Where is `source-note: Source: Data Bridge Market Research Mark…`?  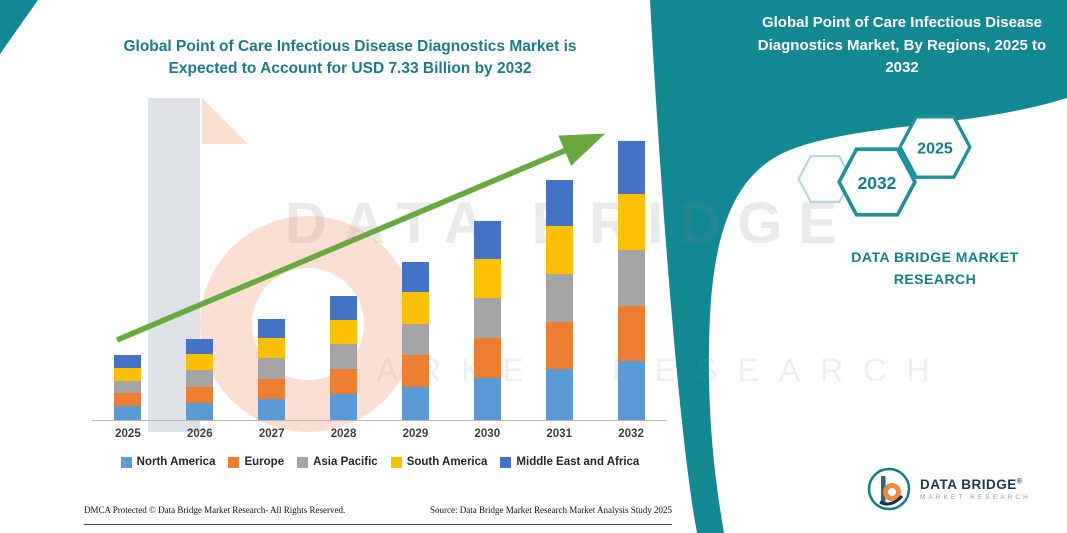 source-note: Source: Data Bridge Market Research Mark… is located at coordinates (551, 510).